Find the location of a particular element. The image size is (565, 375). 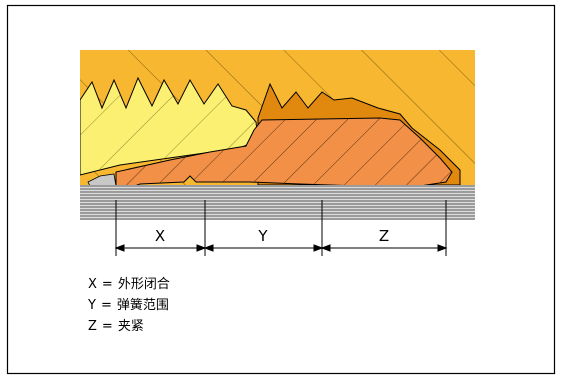

legend-item-y: Y = 弹簧范围 is located at coordinates (128, 305).